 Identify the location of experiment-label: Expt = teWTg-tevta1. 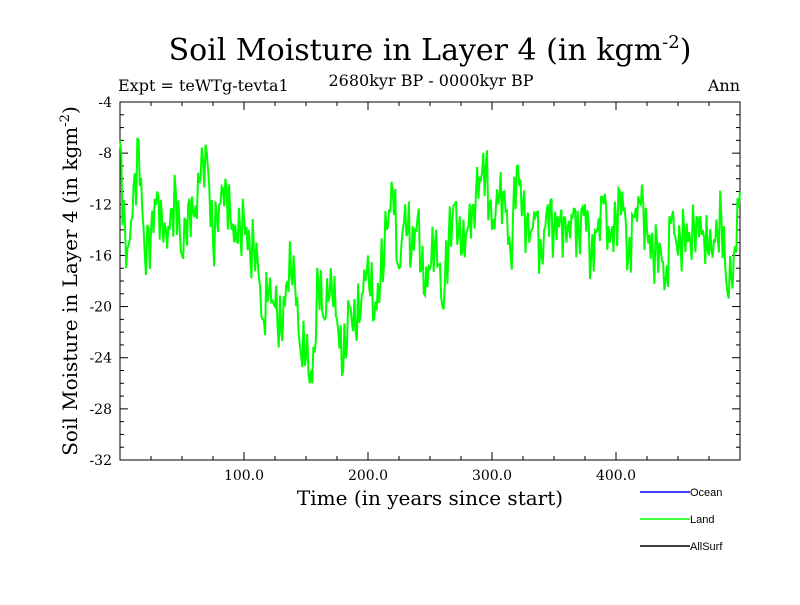
(203, 85).